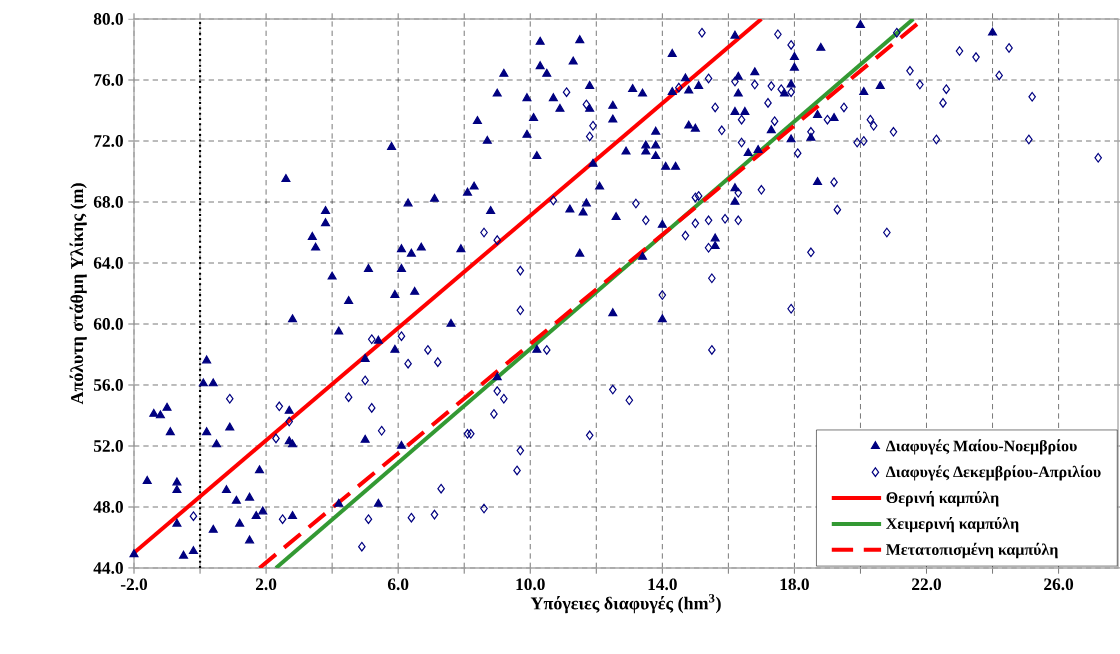  What do you see at coordinates (993, 473) in the screenshot?
I see `legend-label: Διαφυγές Δεκεμβρίου-Απριλίου` at bounding box center [993, 473].